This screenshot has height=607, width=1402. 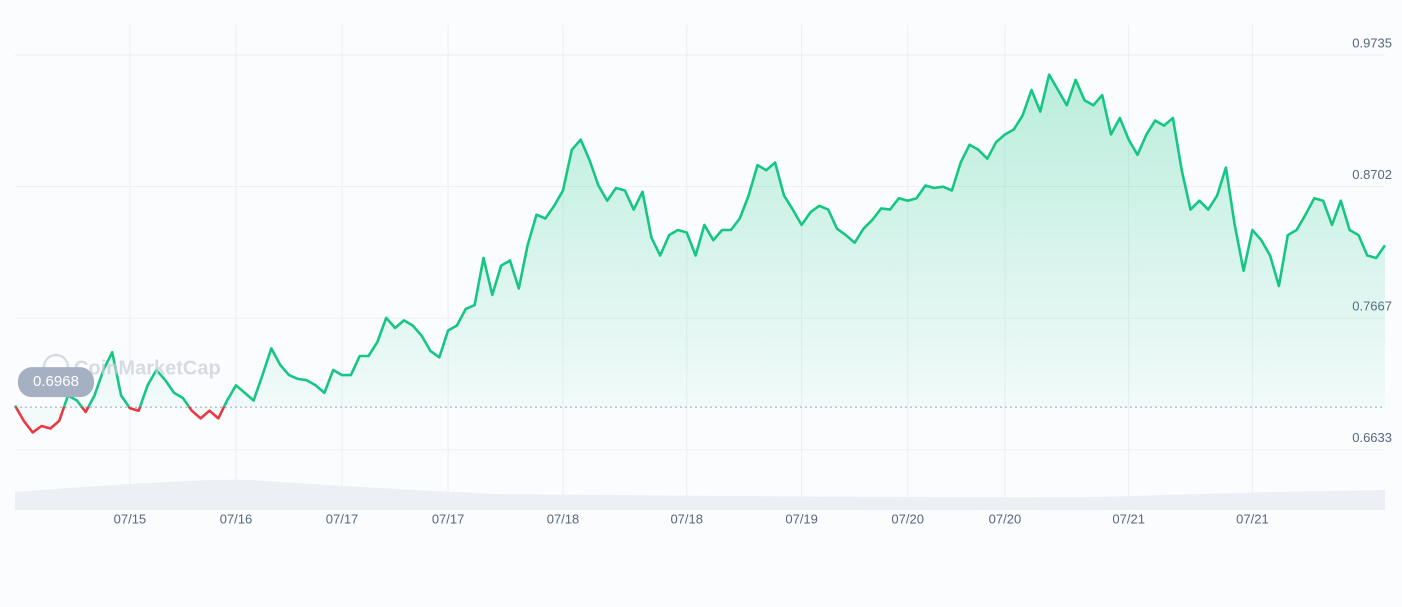 I want to click on baseline-label: 0.6968, so click(x=56, y=381).